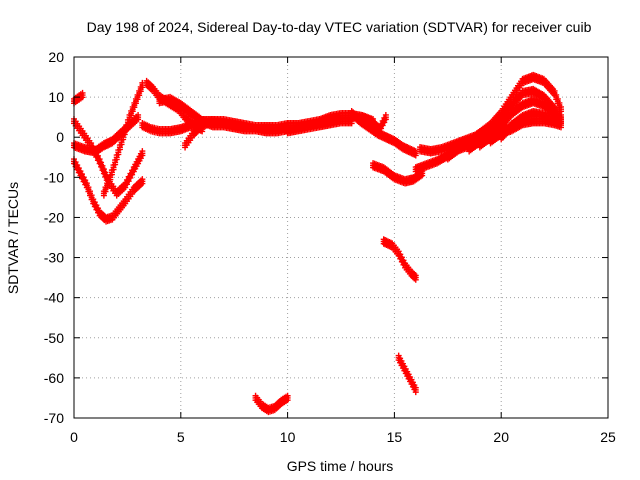  I want to click on series-arc-l, so click(383, 133).